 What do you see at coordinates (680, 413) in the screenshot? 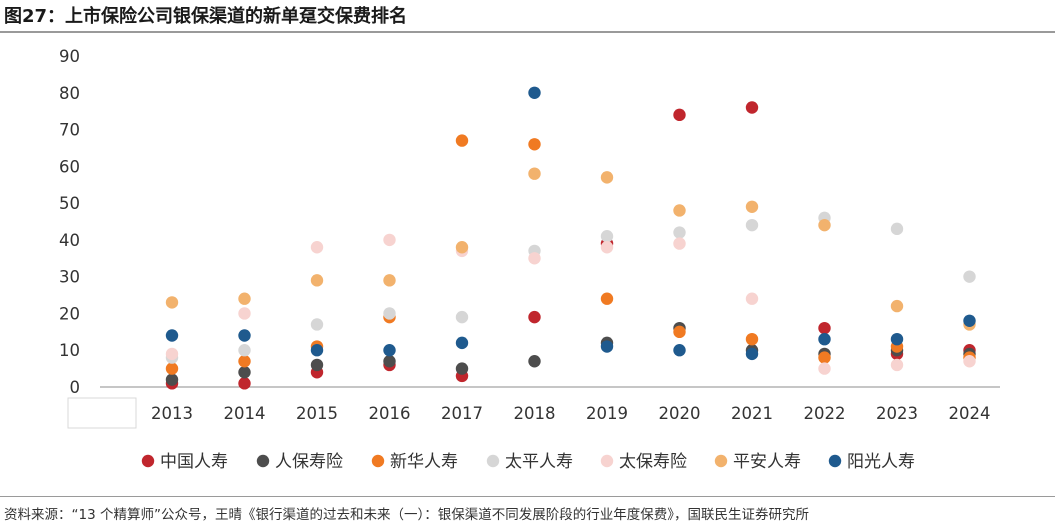
I see `x-tick-label: 2020` at bounding box center [680, 413].